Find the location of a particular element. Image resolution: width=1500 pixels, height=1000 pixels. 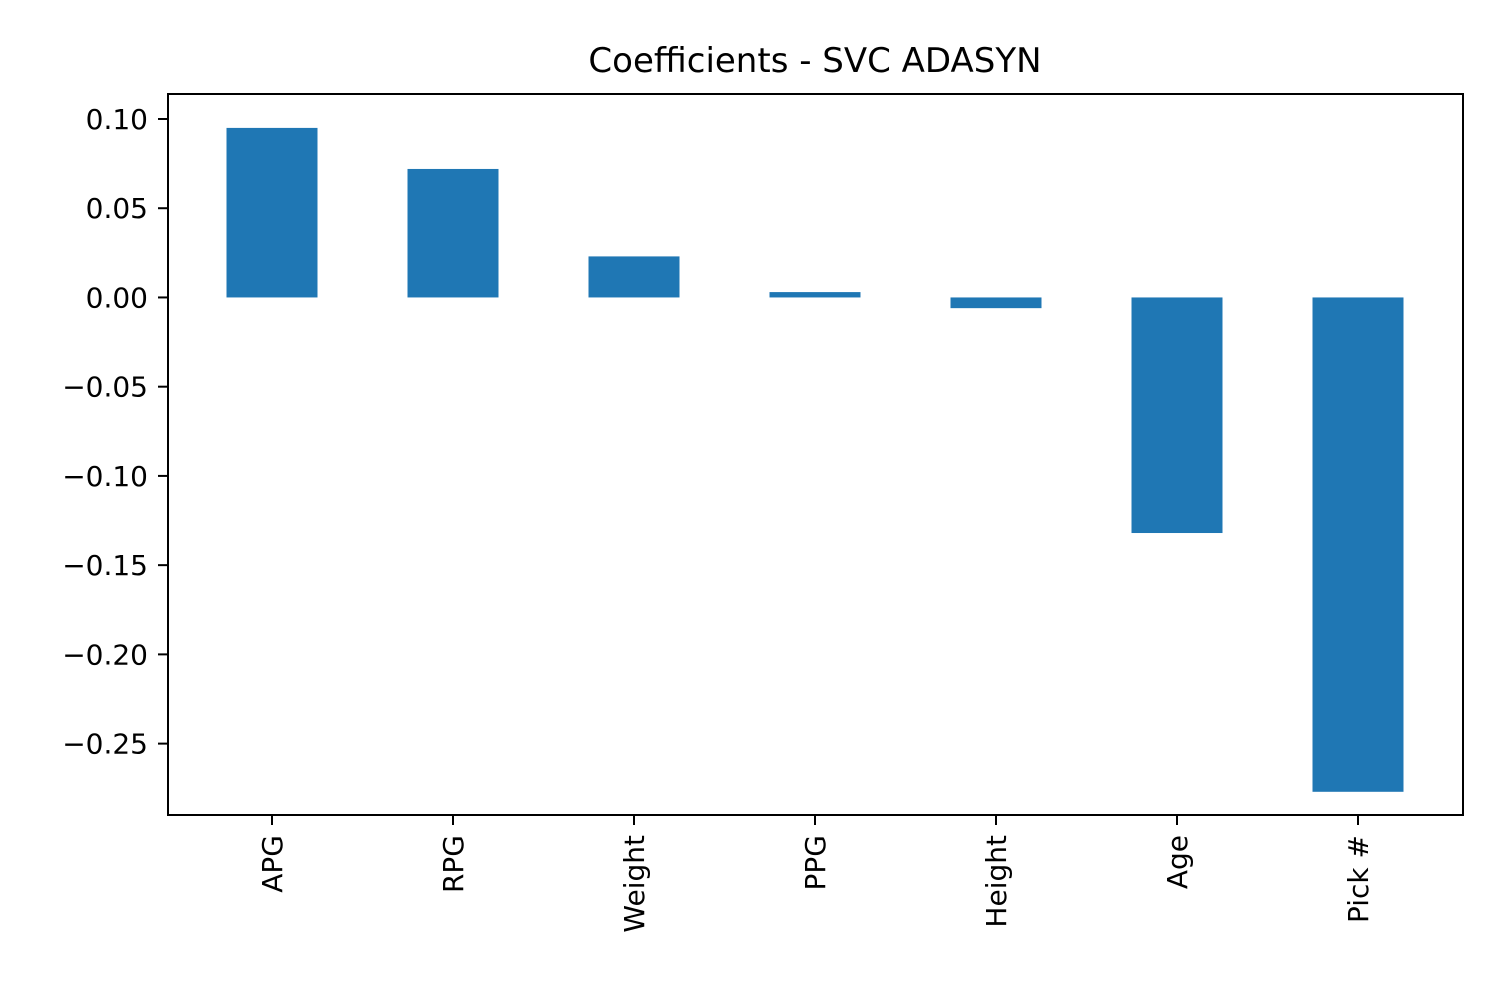

y-tick-label: −0.05 is located at coordinates (105, 387).